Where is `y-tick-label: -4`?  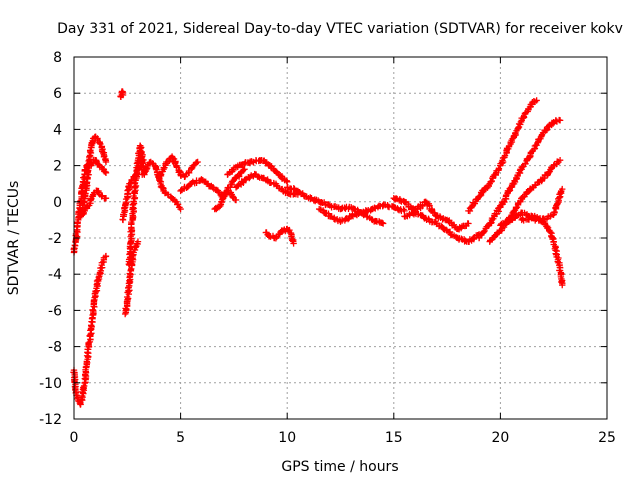
y-tick-label: -4 is located at coordinates (55, 275).